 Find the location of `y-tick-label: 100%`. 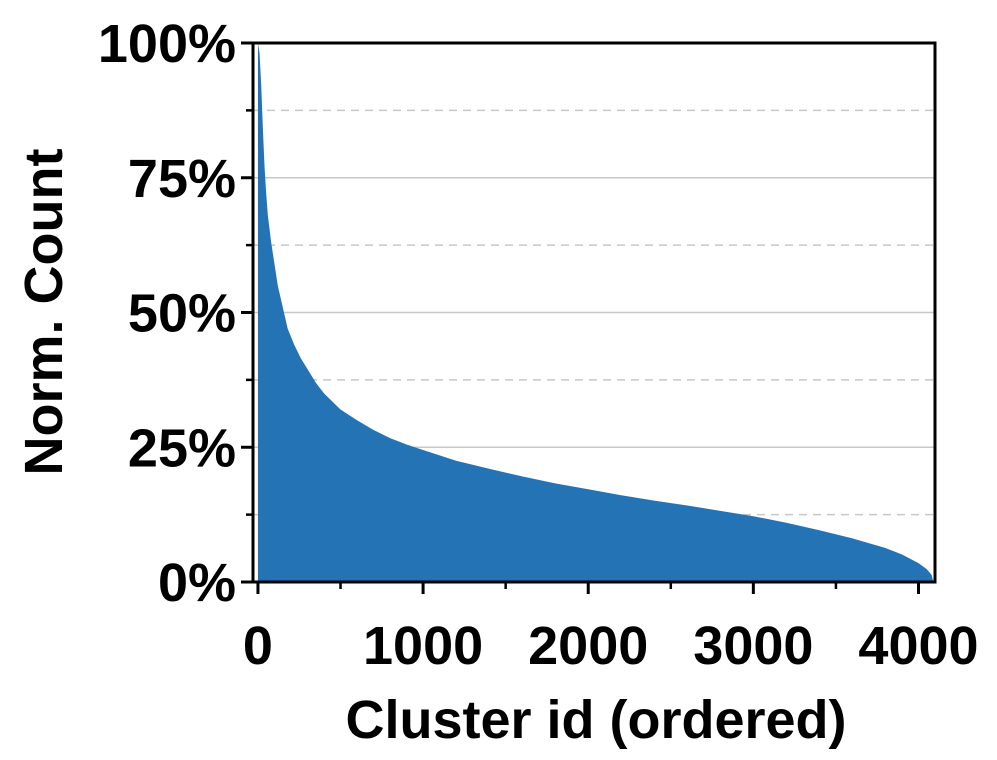

y-tick-label: 100% is located at coordinates (167, 44).